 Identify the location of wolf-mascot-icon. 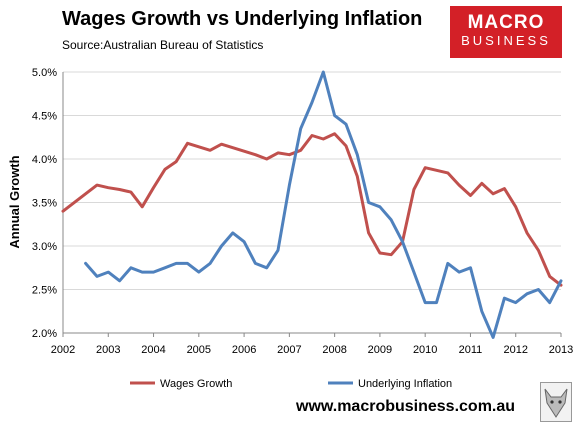
(556, 402).